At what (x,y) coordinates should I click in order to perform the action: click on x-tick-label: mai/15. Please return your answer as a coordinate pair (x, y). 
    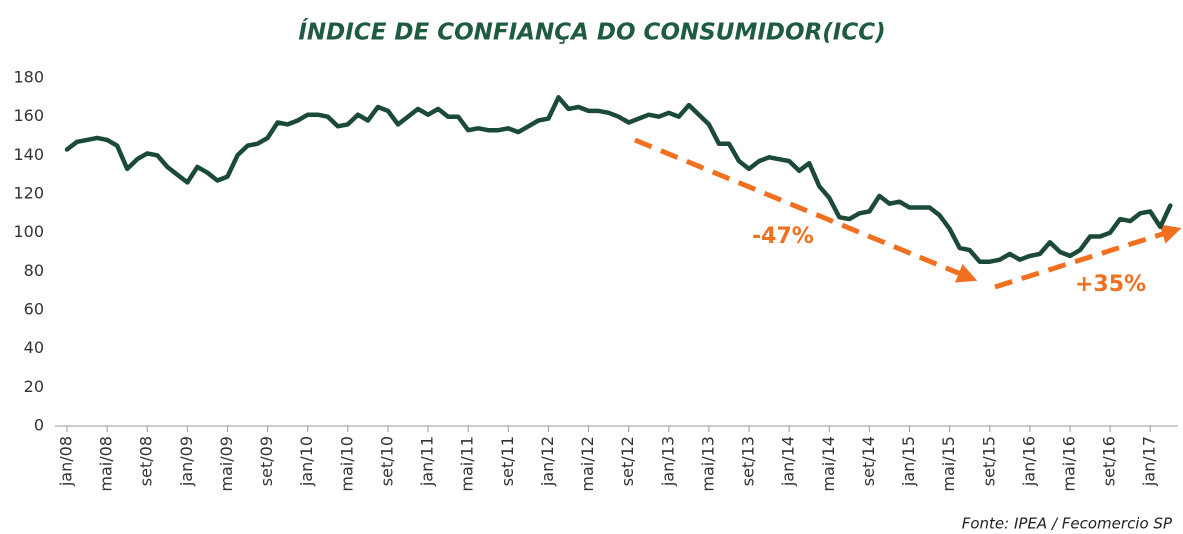
    Looking at the image, I should click on (948, 464).